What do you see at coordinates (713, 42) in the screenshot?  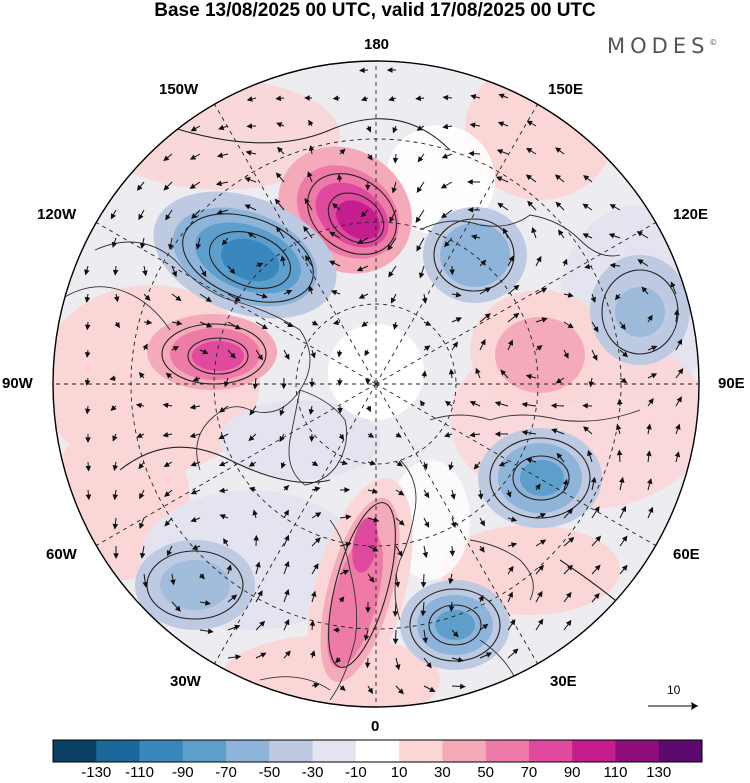 I see `brand-mark: ©` at bounding box center [713, 42].